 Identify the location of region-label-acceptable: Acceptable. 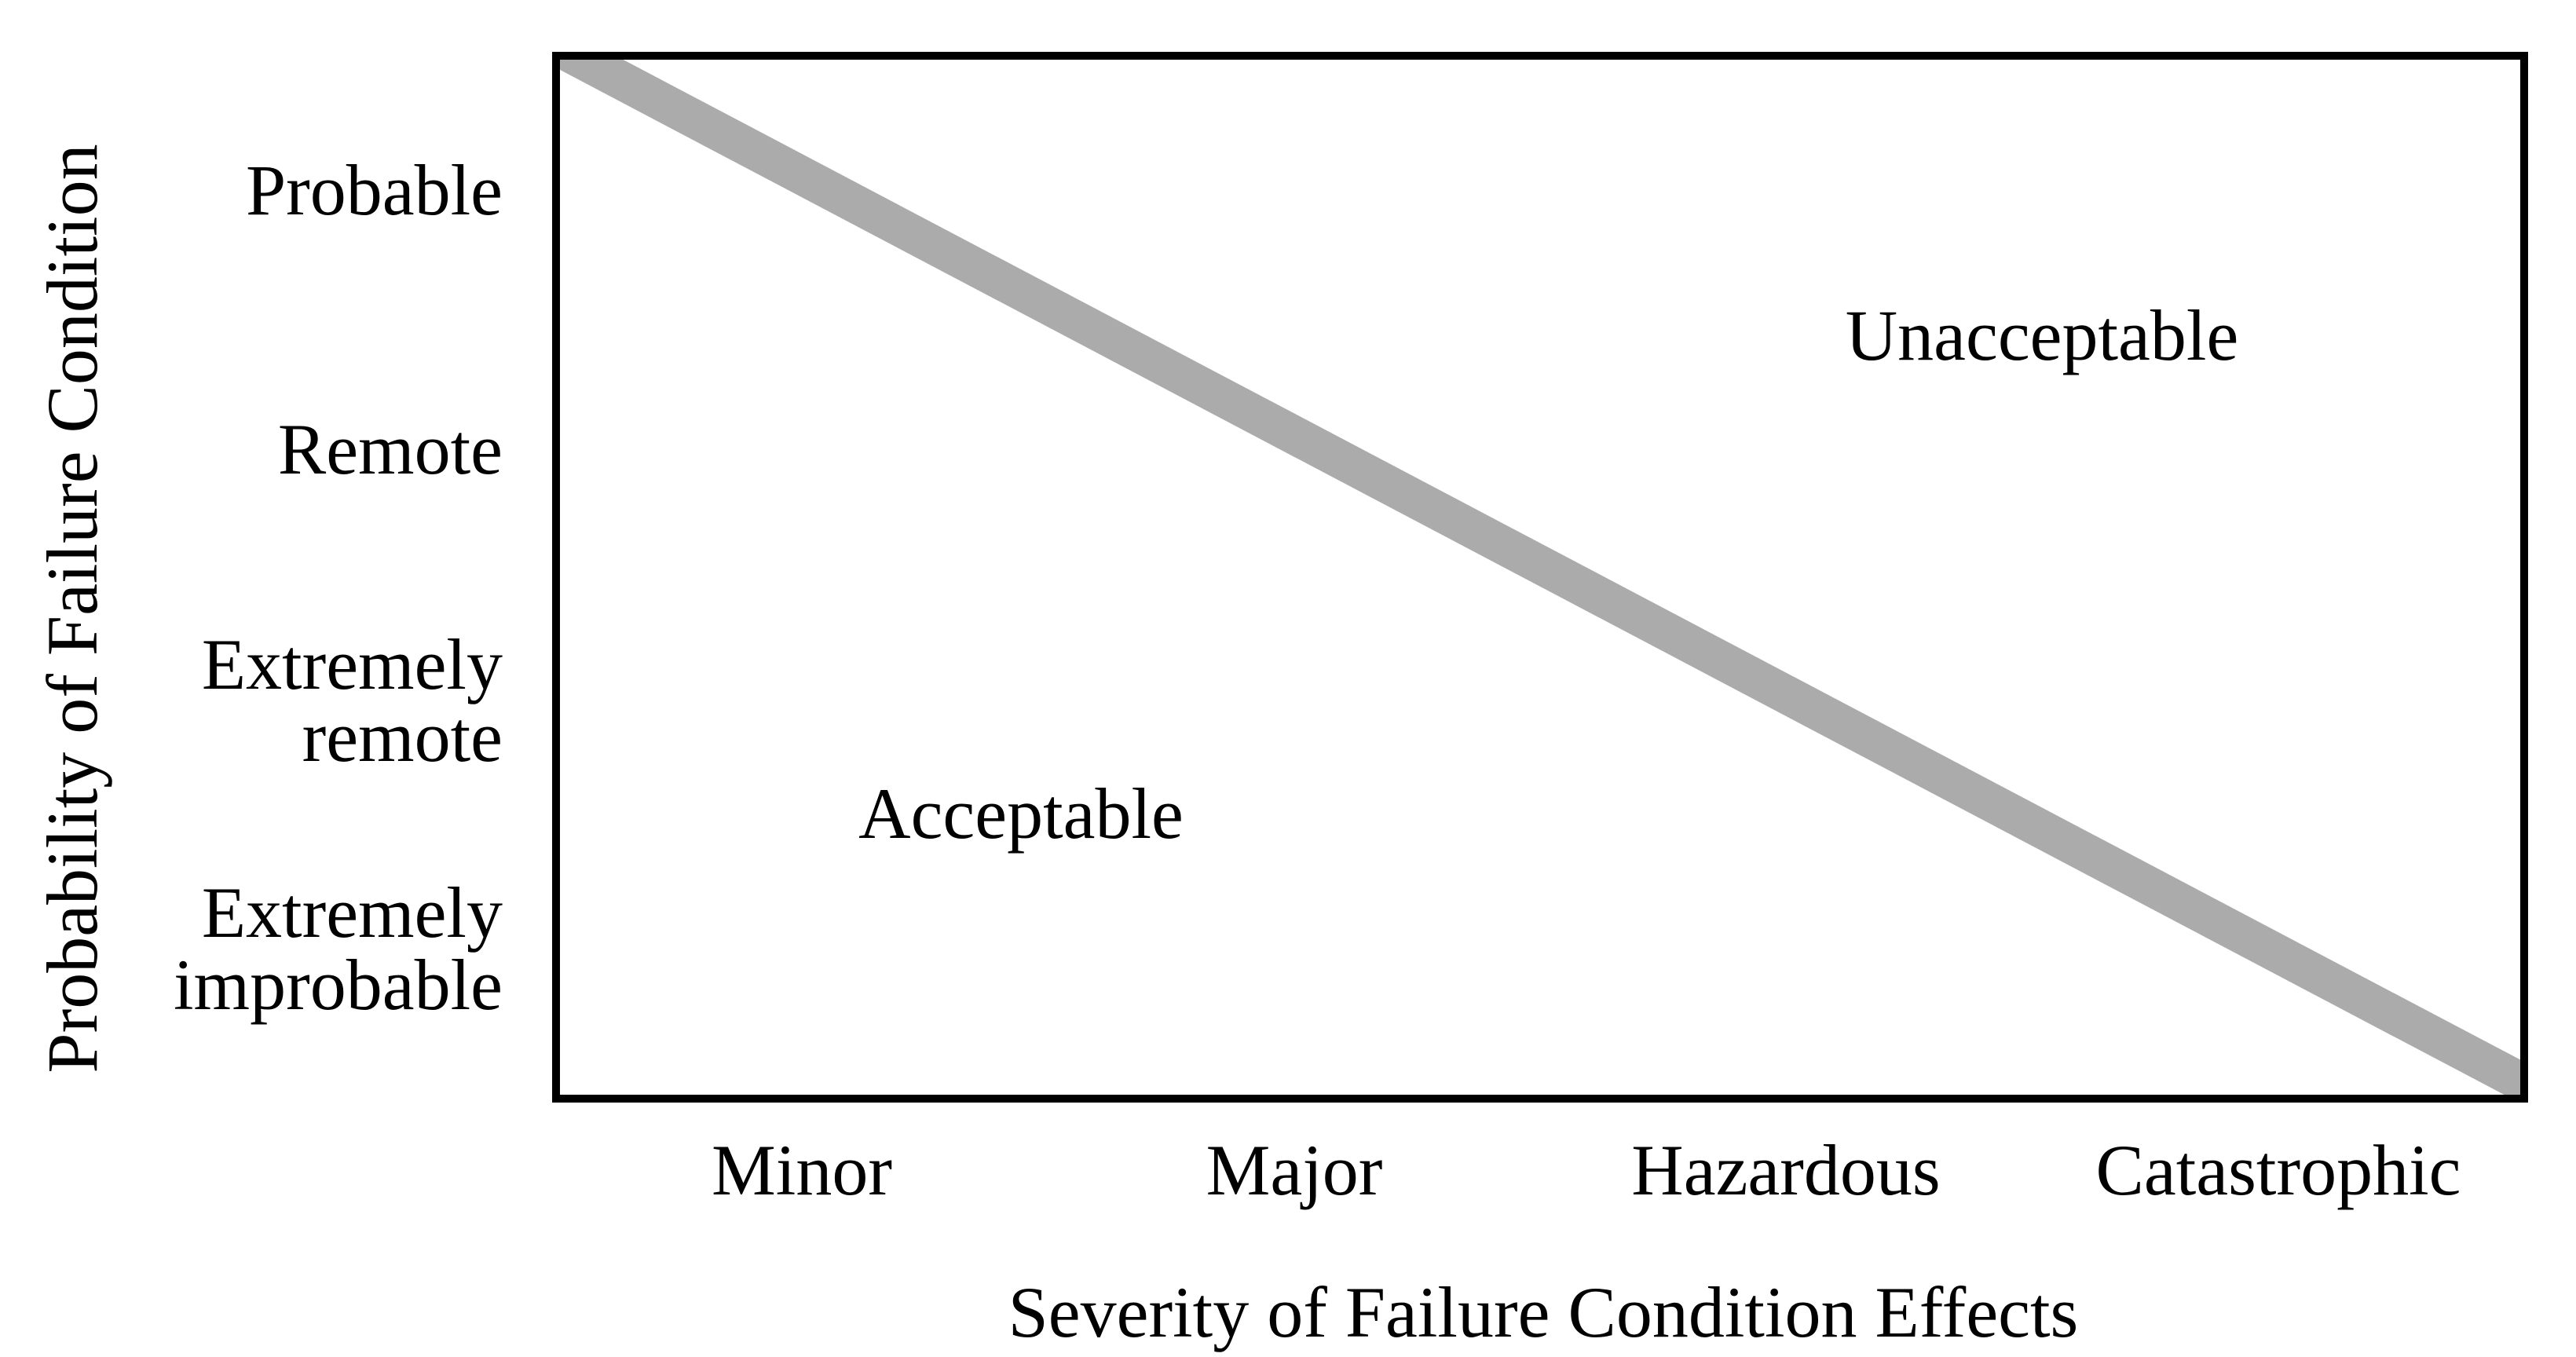
(1021, 814).